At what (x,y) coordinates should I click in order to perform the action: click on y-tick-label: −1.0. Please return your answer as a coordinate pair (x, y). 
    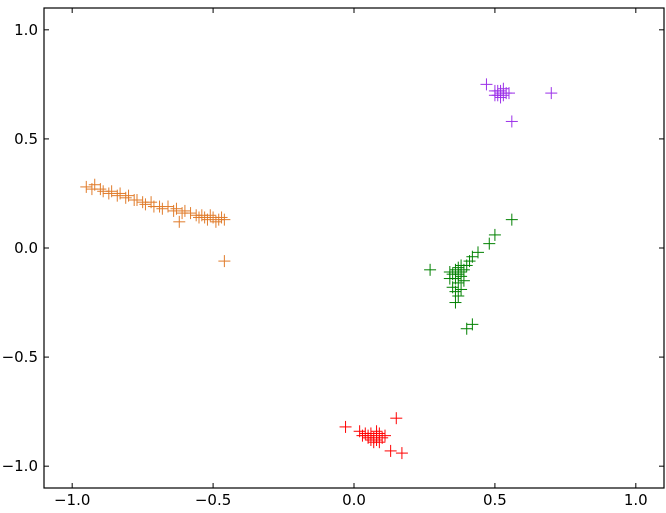
    Looking at the image, I should click on (20, 466).